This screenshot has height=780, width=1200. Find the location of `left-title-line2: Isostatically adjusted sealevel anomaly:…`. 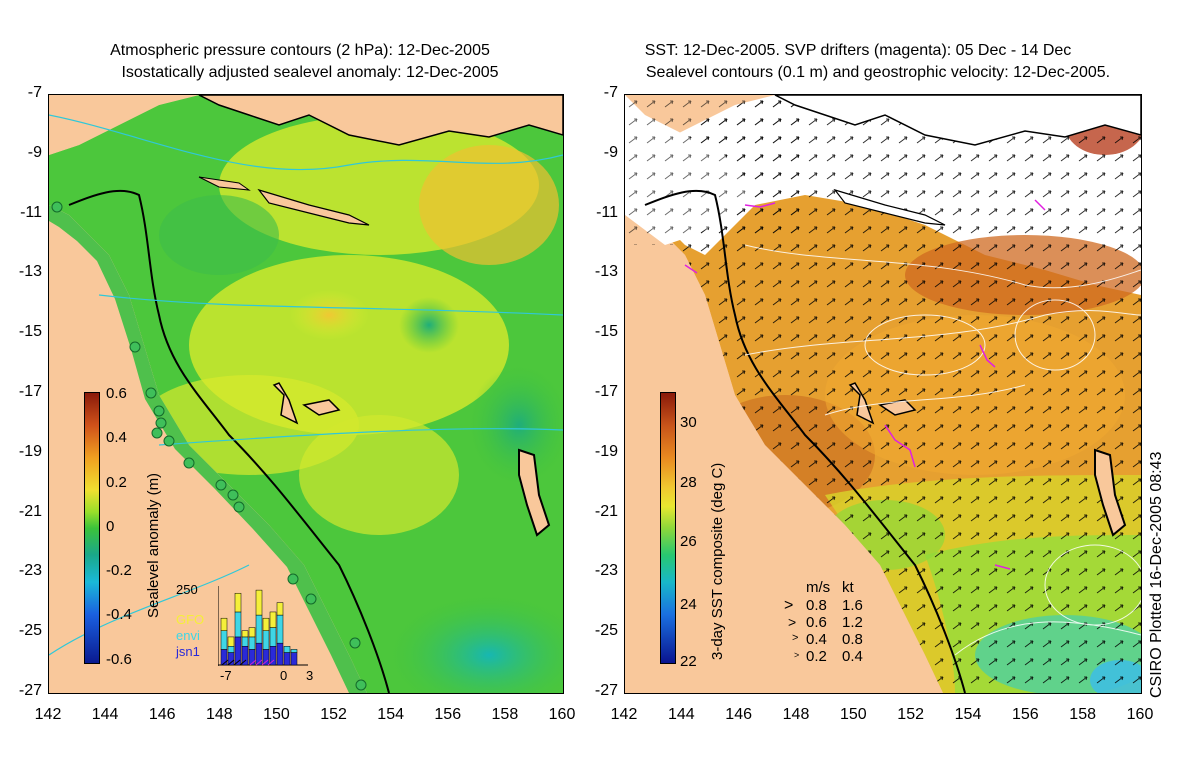

left-title-line2: Isostatically adjusted sealevel anomaly:… is located at coordinates (310, 72).